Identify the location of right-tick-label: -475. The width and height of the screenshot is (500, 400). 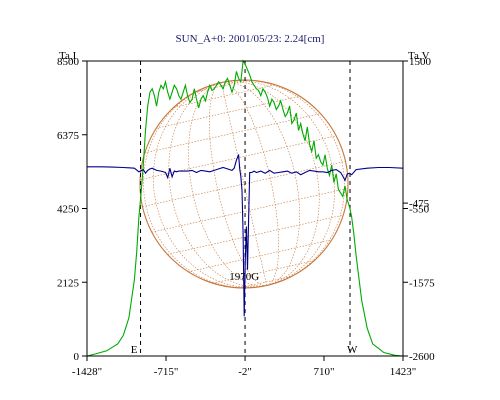
(419, 204).